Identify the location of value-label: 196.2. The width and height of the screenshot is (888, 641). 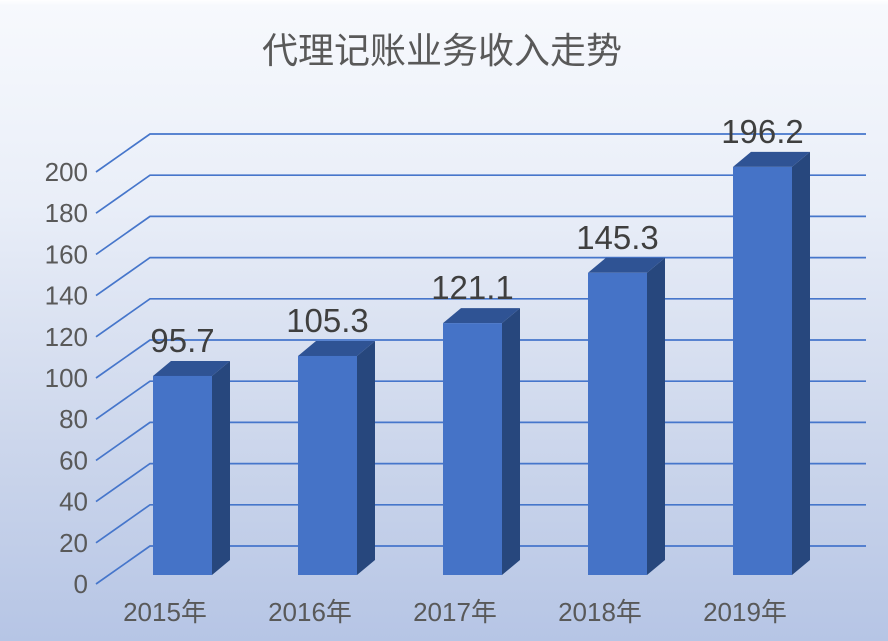
(762, 131).